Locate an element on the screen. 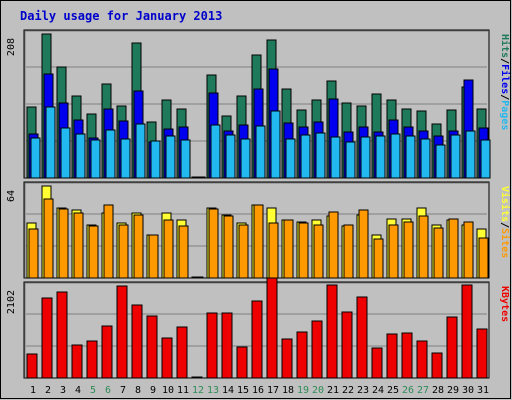  x-tick-label: 2 is located at coordinates (48, 390).